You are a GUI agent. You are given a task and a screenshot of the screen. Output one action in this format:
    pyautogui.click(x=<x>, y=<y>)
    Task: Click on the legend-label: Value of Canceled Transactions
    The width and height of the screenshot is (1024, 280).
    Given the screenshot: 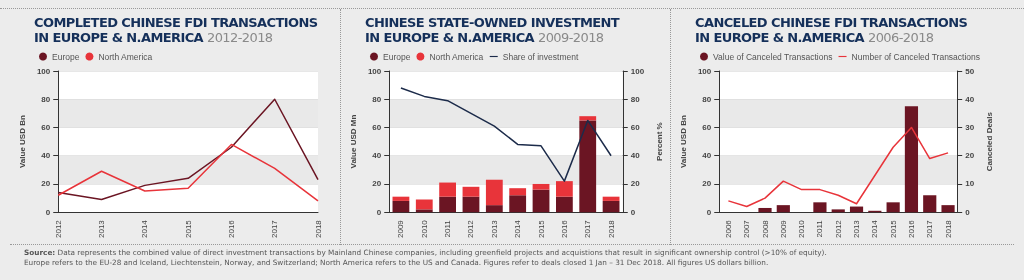 What is the action you would take?
    pyautogui.click(x=773, y=56)
    